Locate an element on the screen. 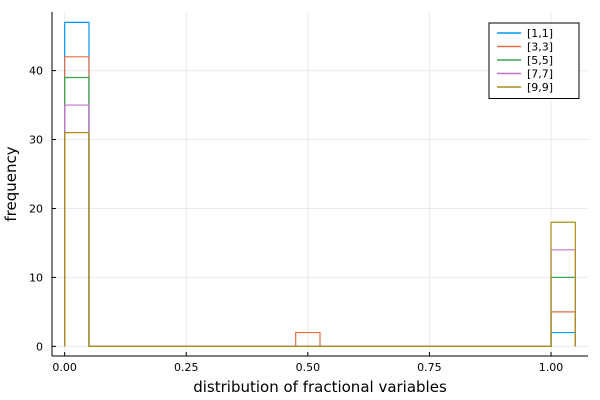 Image resolution: width=600 pixels, height=400 pixels. x-axis-title: distribution of fractional variables is located at coordinates (320, 387).